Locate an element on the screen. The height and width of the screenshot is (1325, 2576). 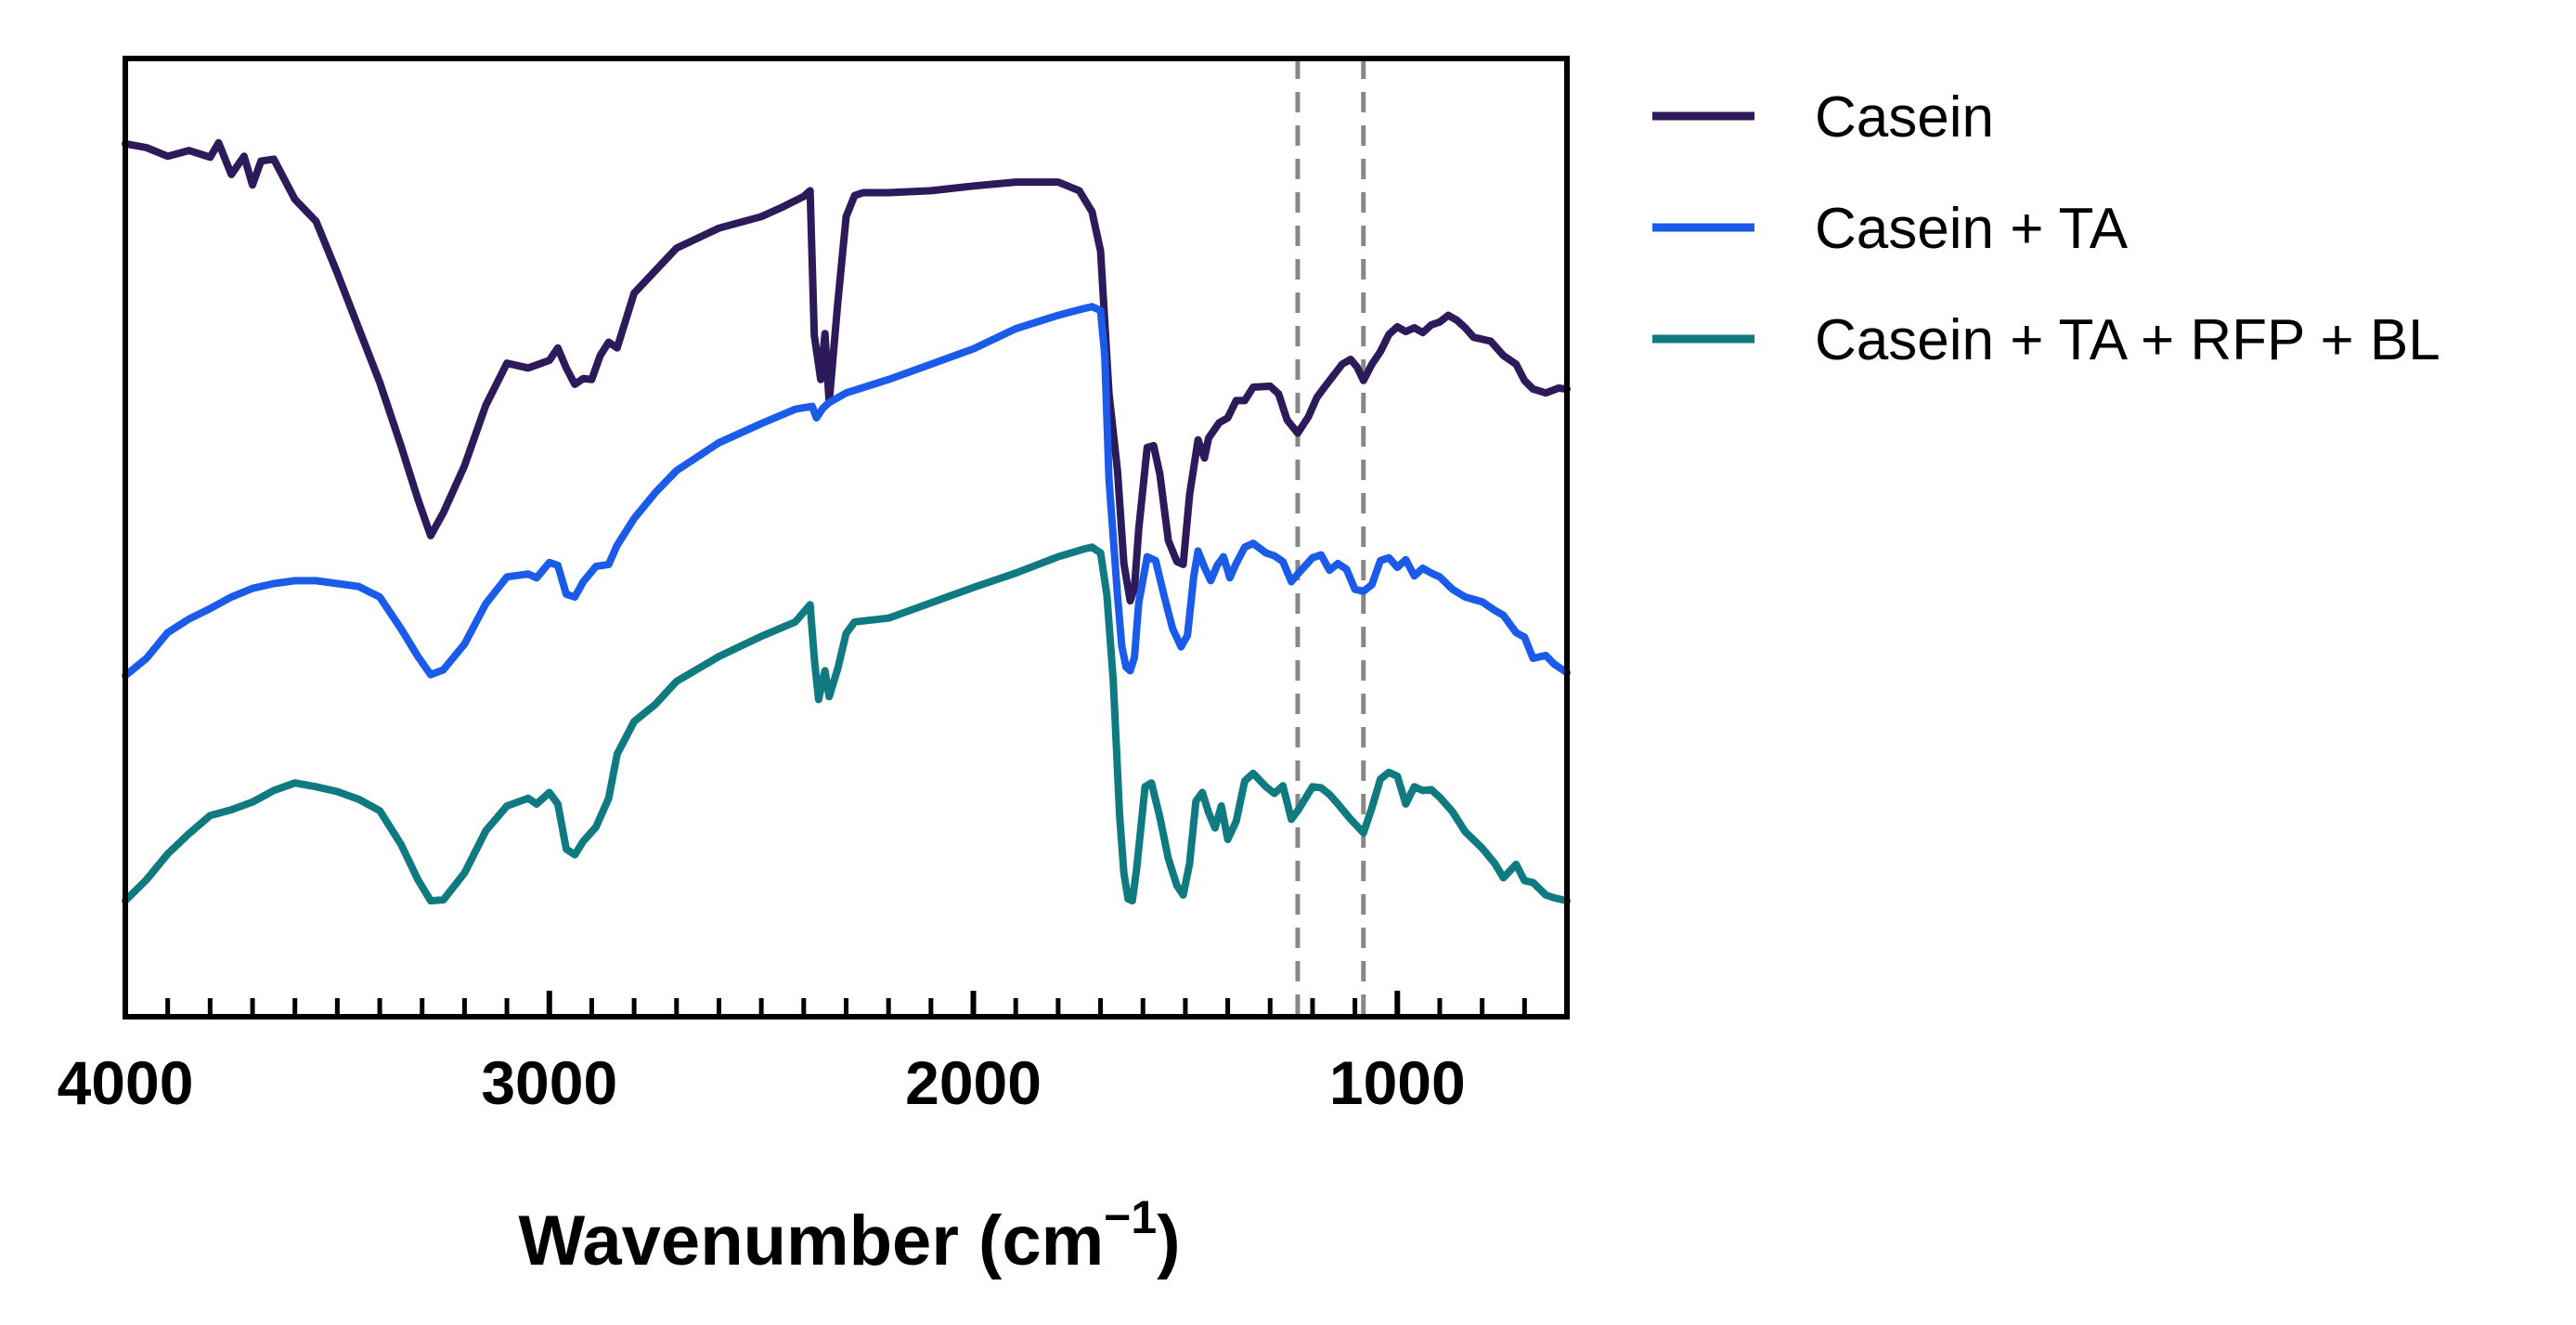
legend-label: Casein + TA is located at coordinates (1972, 229).